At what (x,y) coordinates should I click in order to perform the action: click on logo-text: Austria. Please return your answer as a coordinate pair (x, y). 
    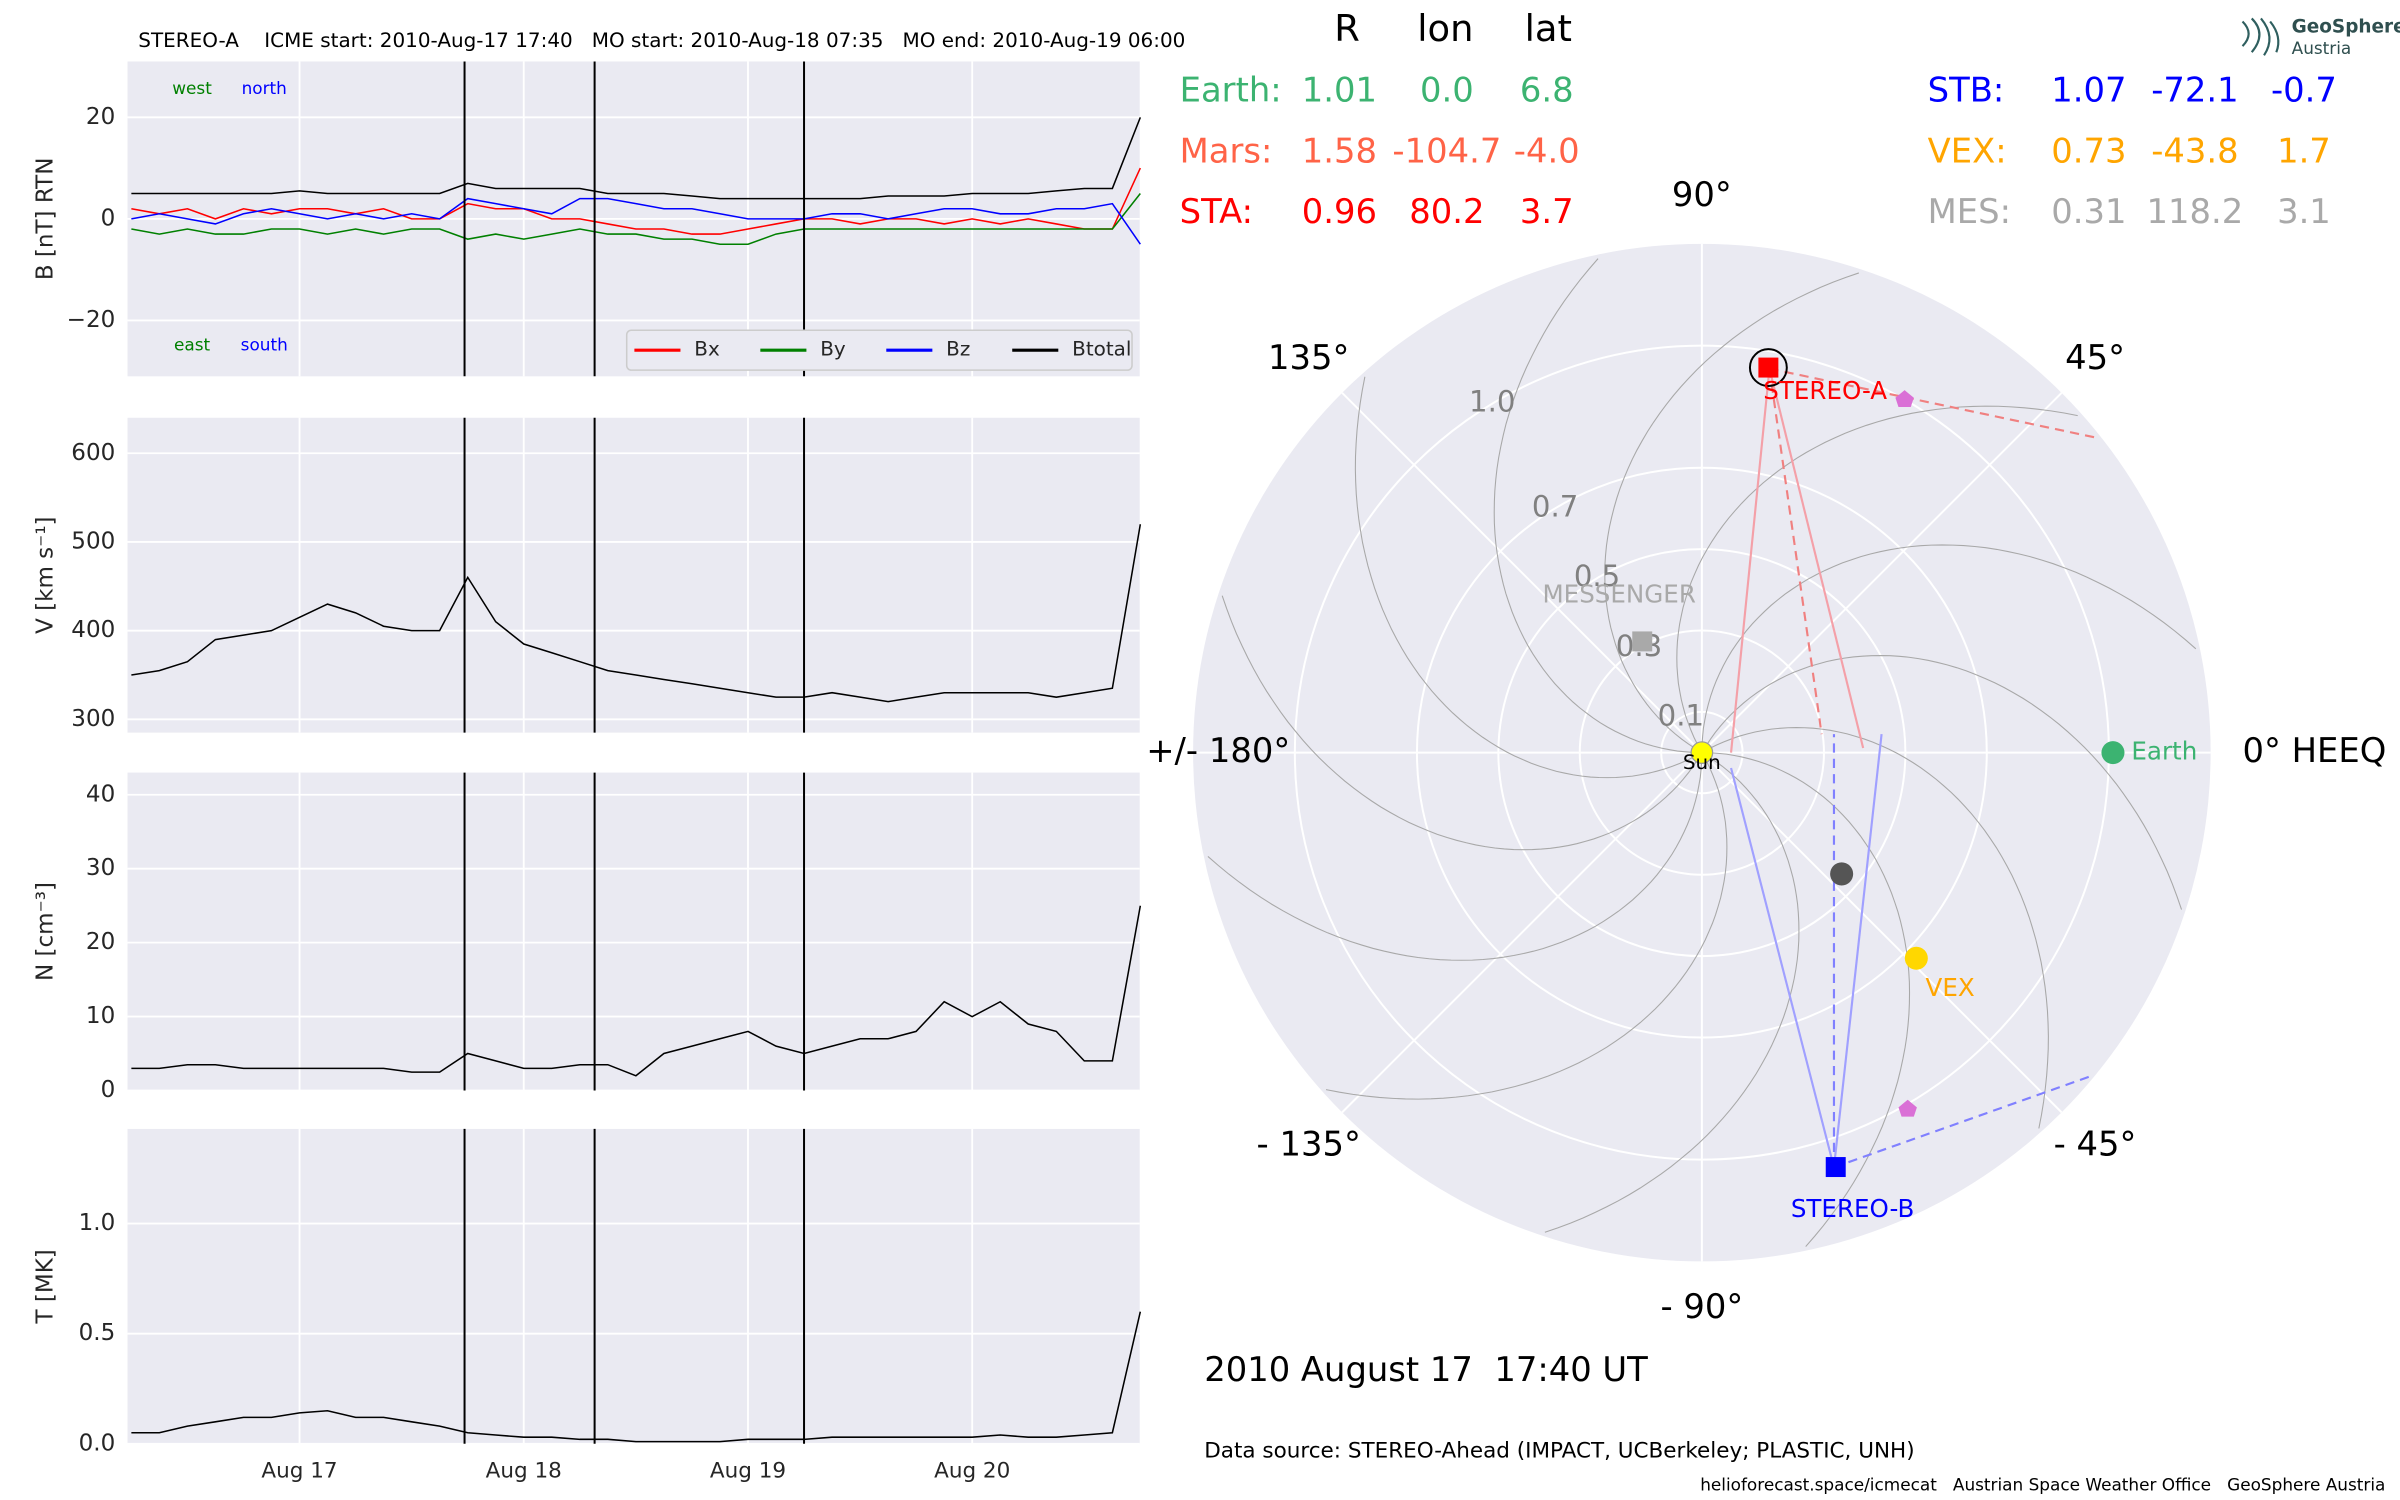
    Looking at the image, I should click on (2322, 48).